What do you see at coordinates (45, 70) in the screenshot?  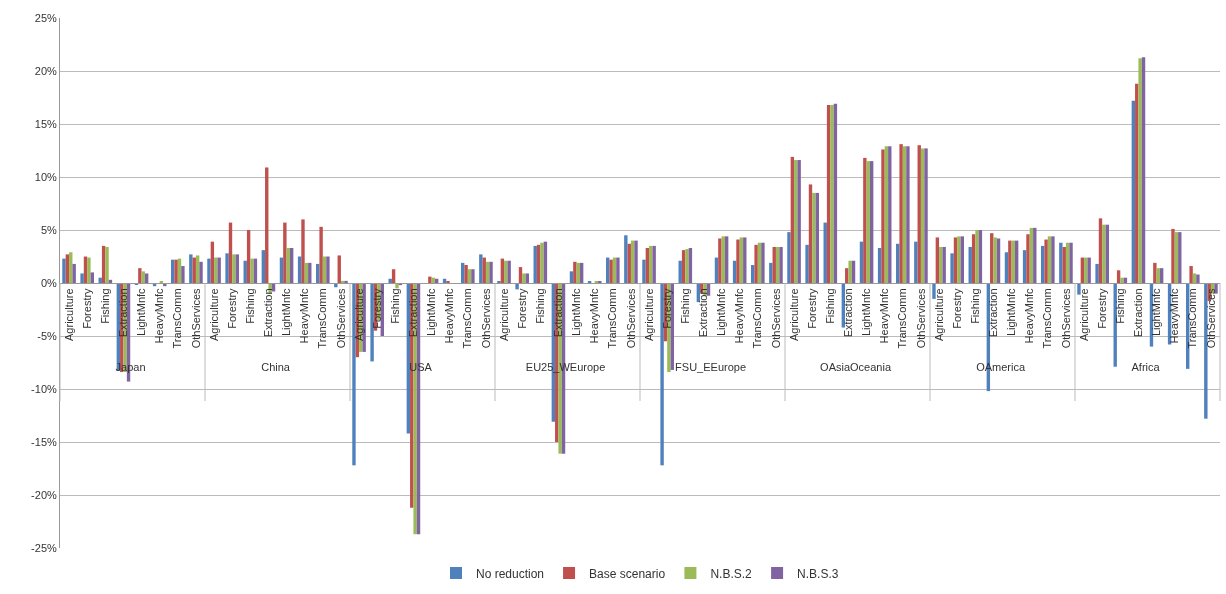 I see `y-tick-label: 20%` at bounding box center [45, 70].